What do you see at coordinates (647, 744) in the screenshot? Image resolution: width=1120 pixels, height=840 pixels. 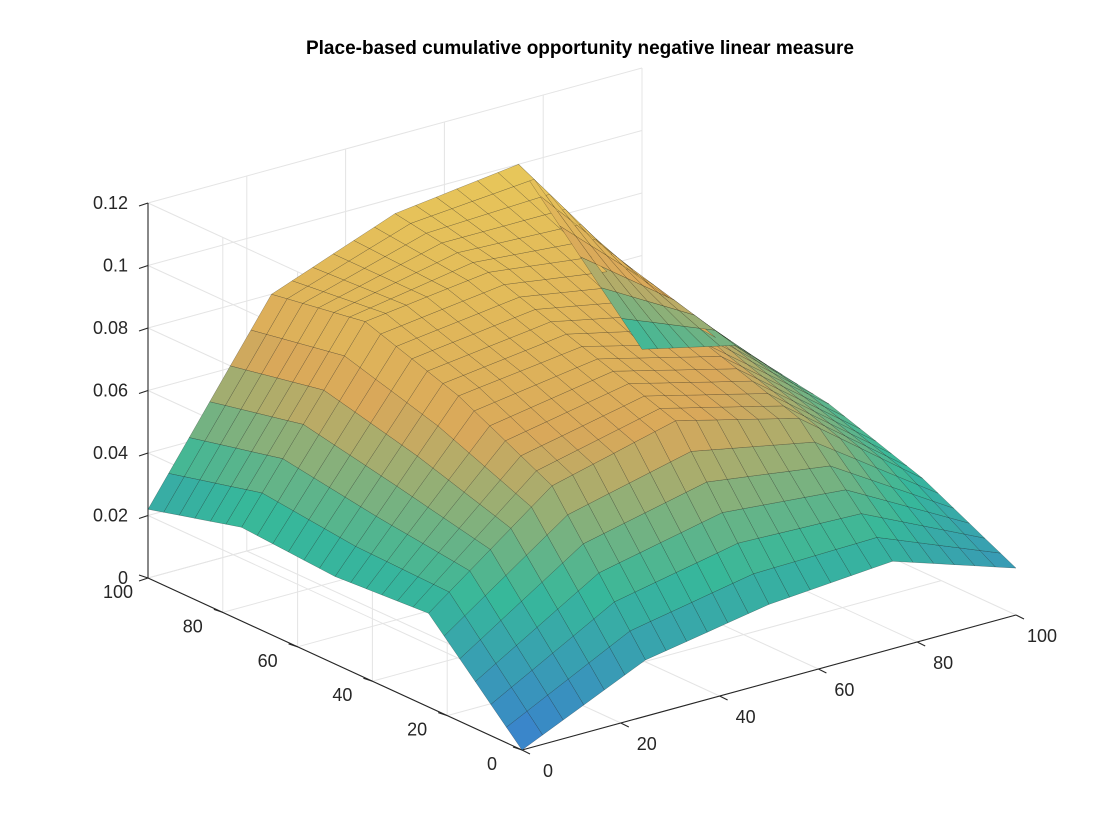 I see `x-tick-label: 20` at bounding box center [647, 744].